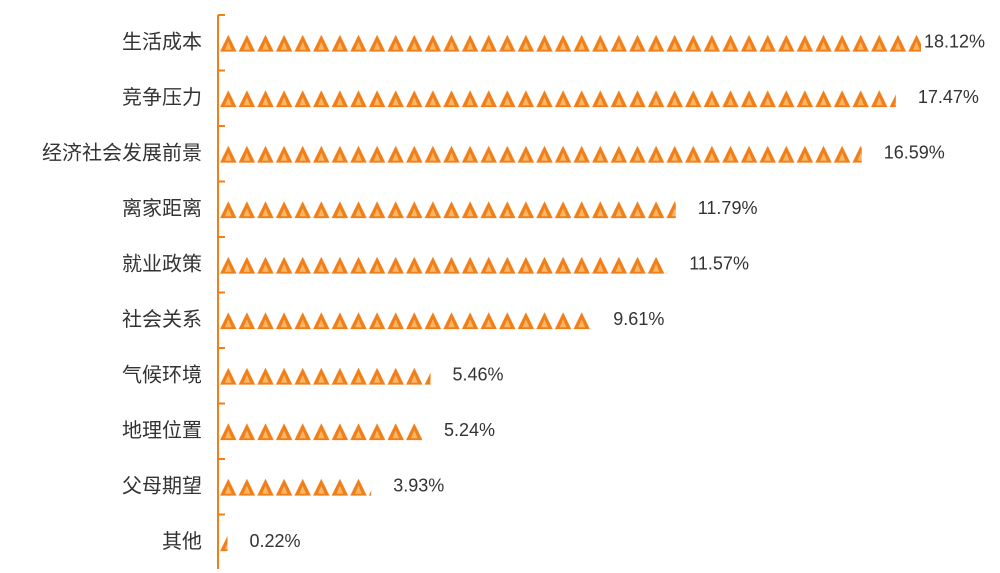 This screenshot has height=573, width=1000. I want to click on value-label: 0.22%, so click(275, 541).